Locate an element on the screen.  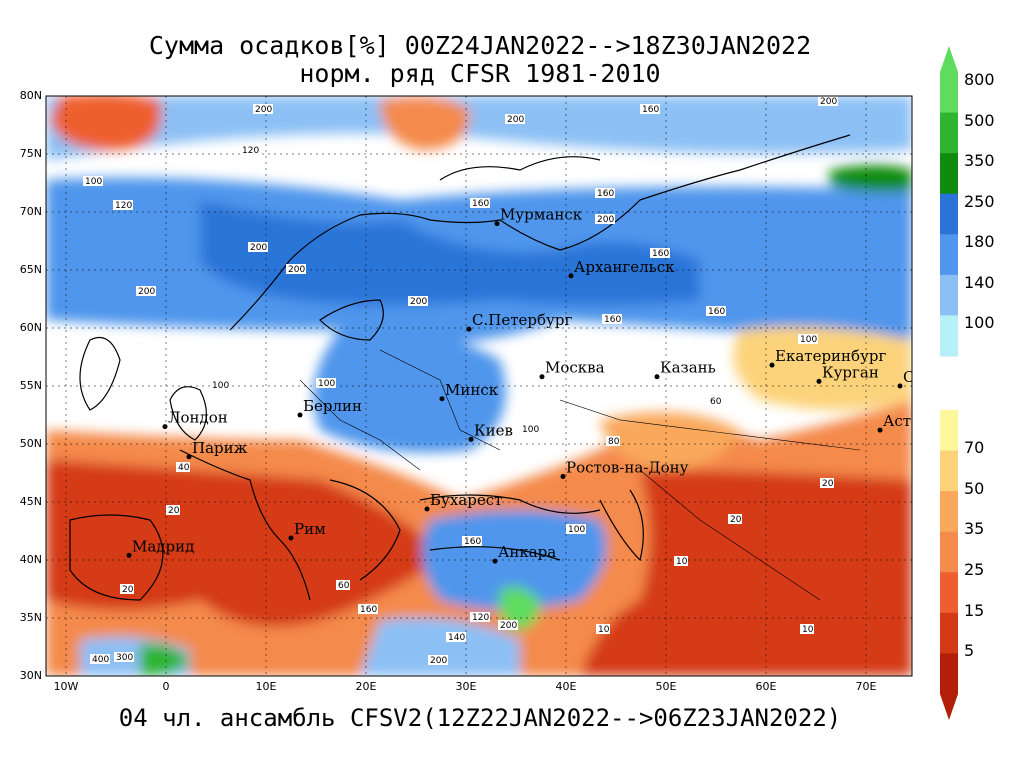
legend-arrow-up is located at coordinates (949, 59).